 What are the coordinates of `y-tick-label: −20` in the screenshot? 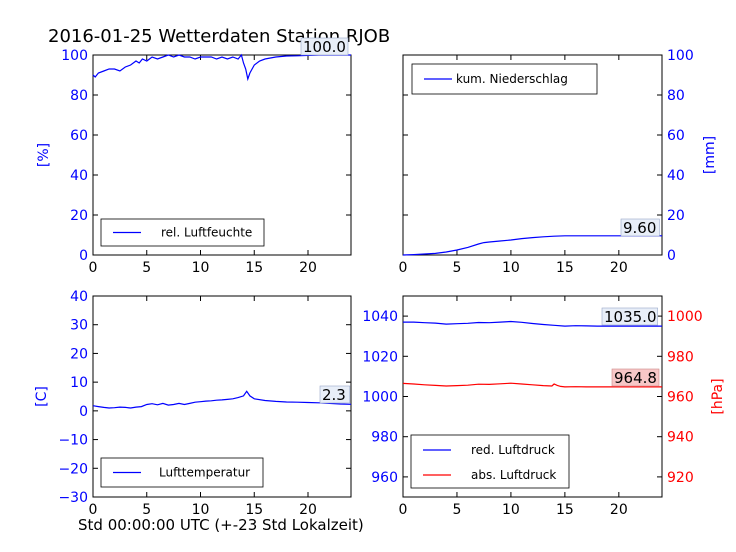 It's located at (73, 469).